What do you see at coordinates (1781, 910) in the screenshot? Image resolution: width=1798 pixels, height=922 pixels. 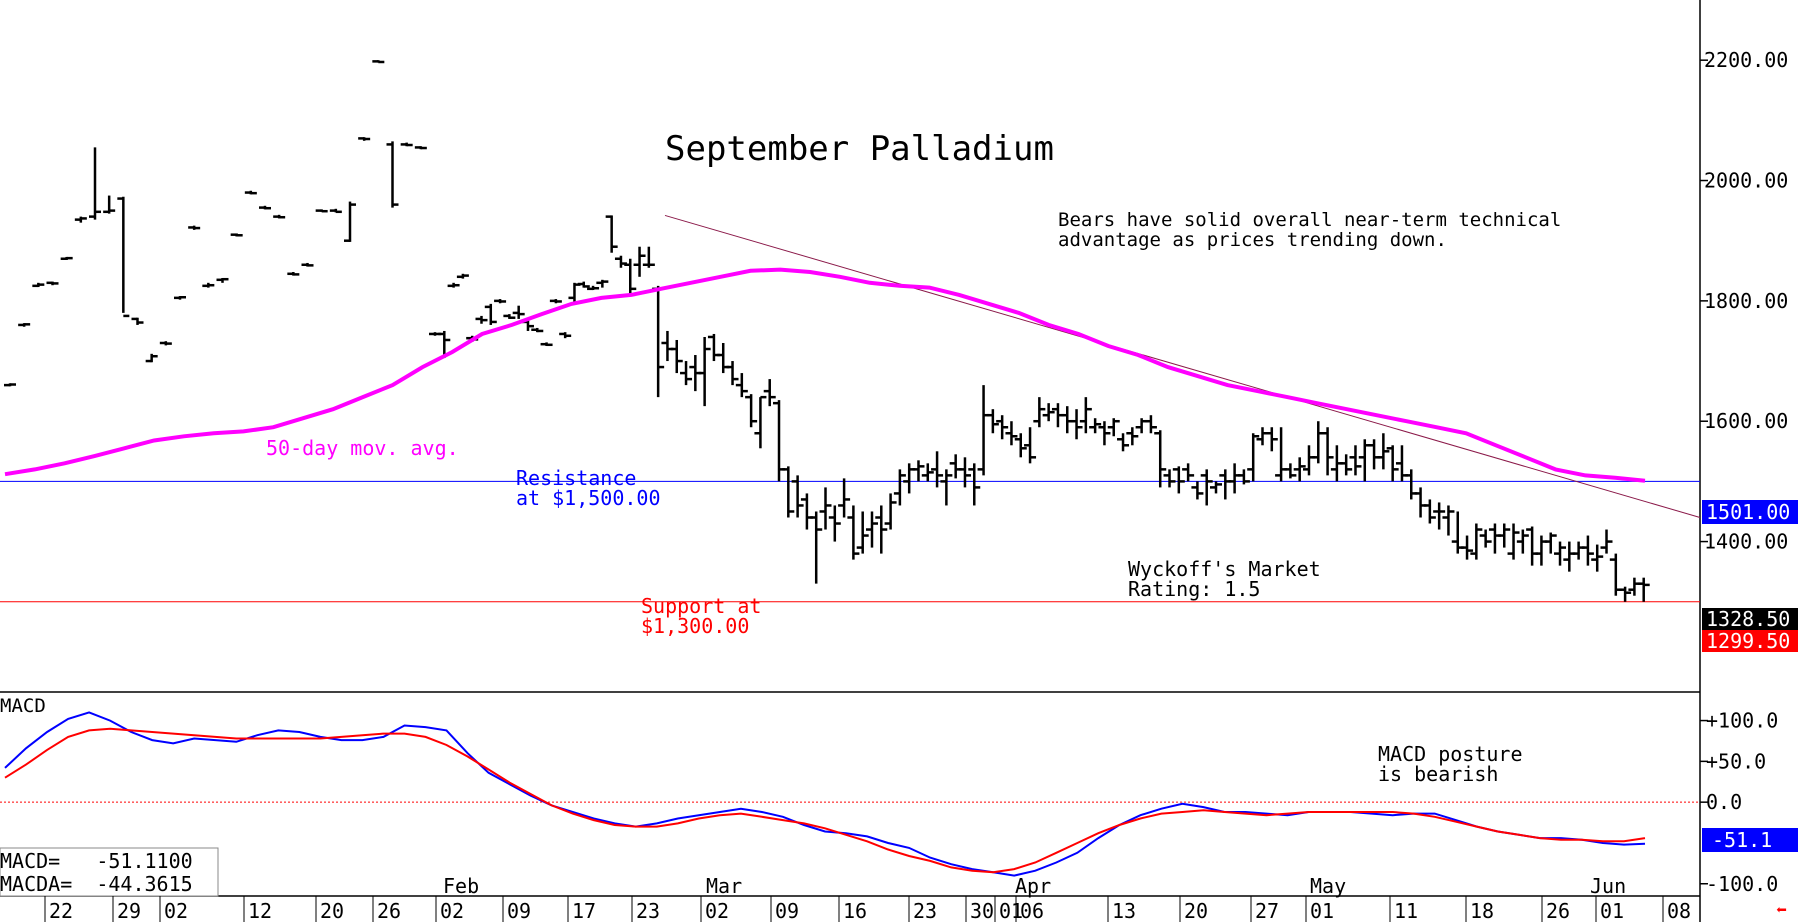 I see `scroll-arrow-icon: ⬅` at bounding box center [1781, 910].